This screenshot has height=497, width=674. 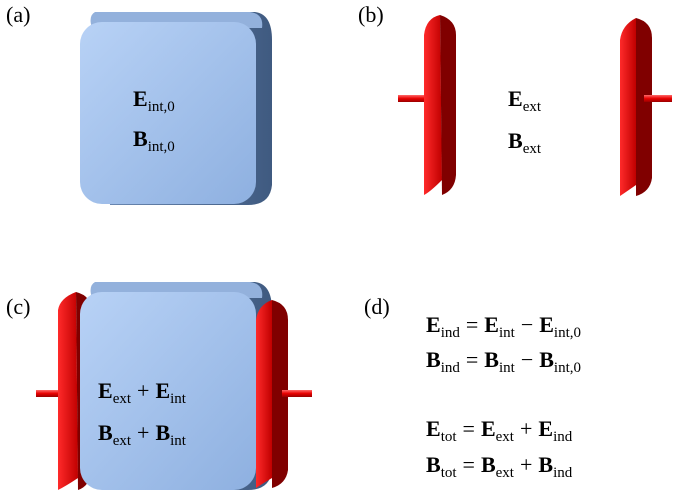 I want to click on equation: Eint,0, so click(x=154, y=100).